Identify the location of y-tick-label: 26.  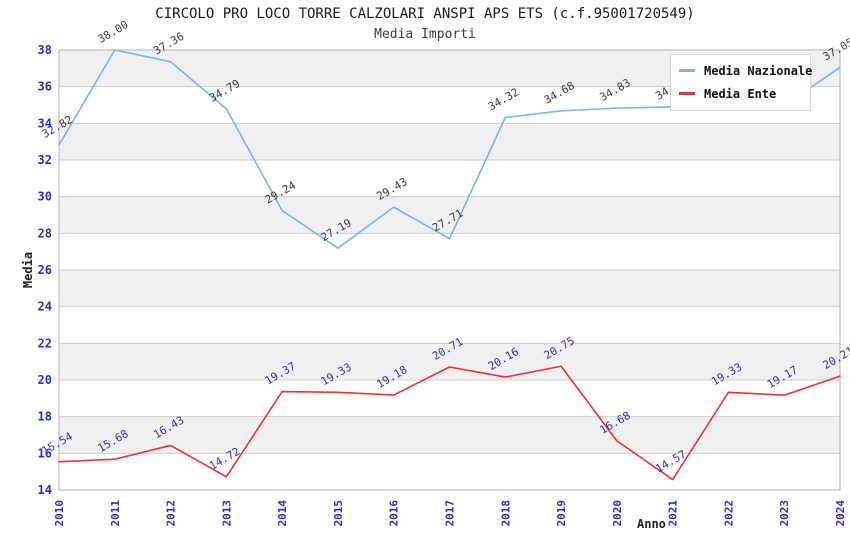
(45, 270).